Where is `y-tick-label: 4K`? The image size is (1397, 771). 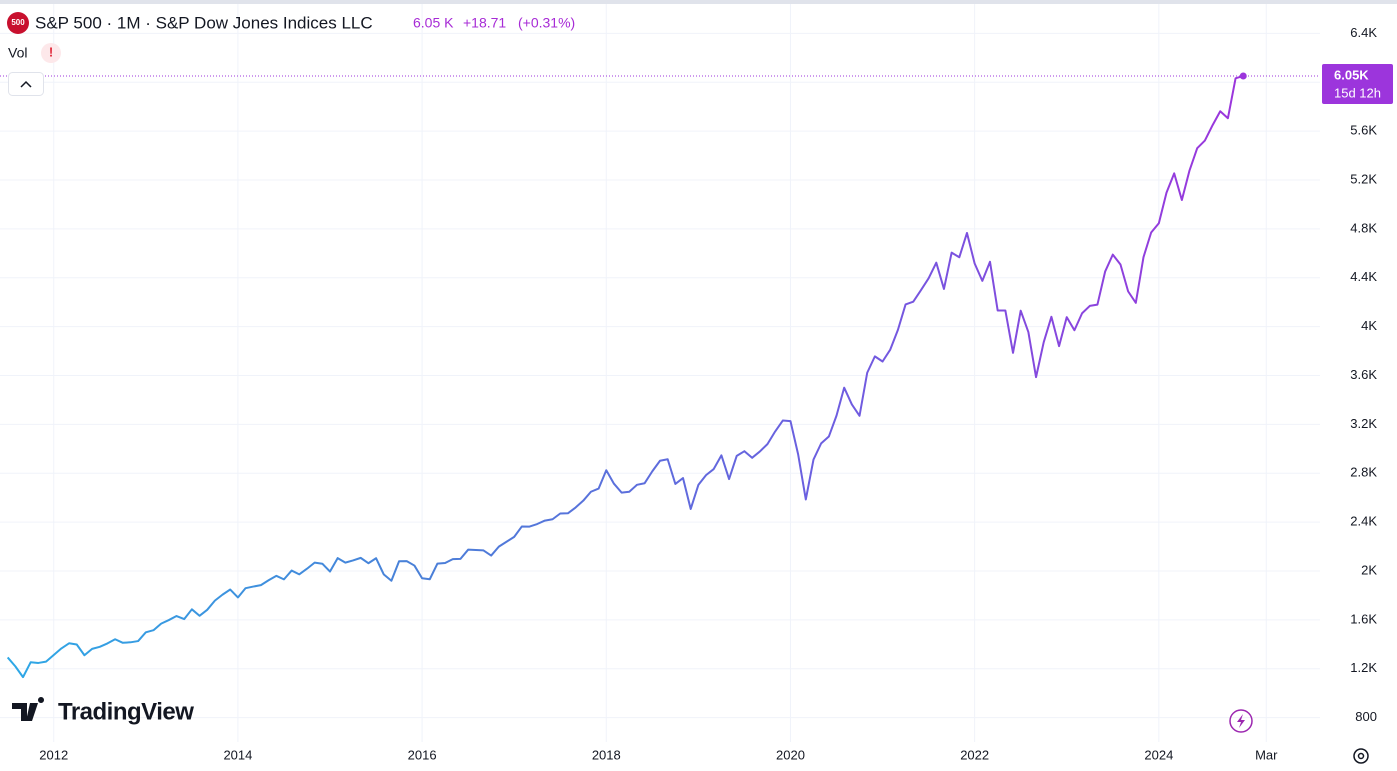 y-tick-label: 4K is located at coordinates (1369, 325).